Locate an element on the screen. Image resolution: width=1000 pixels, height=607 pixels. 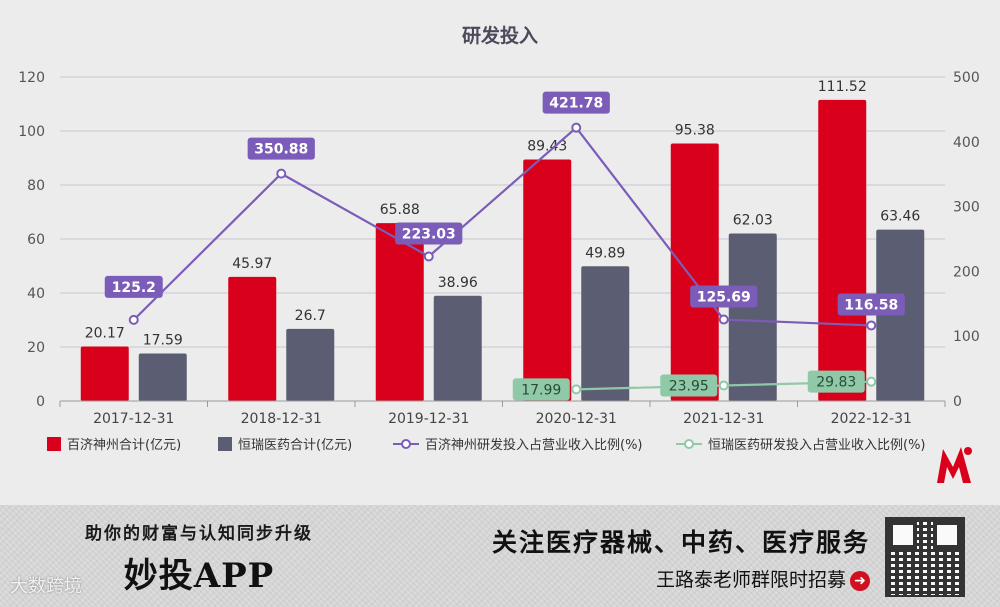
line-data-label: 350.88 is located at coordinates (281, 150).